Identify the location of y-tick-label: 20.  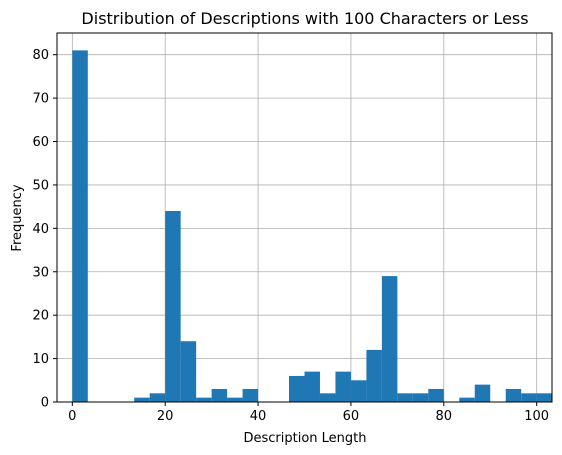
(40, 316).